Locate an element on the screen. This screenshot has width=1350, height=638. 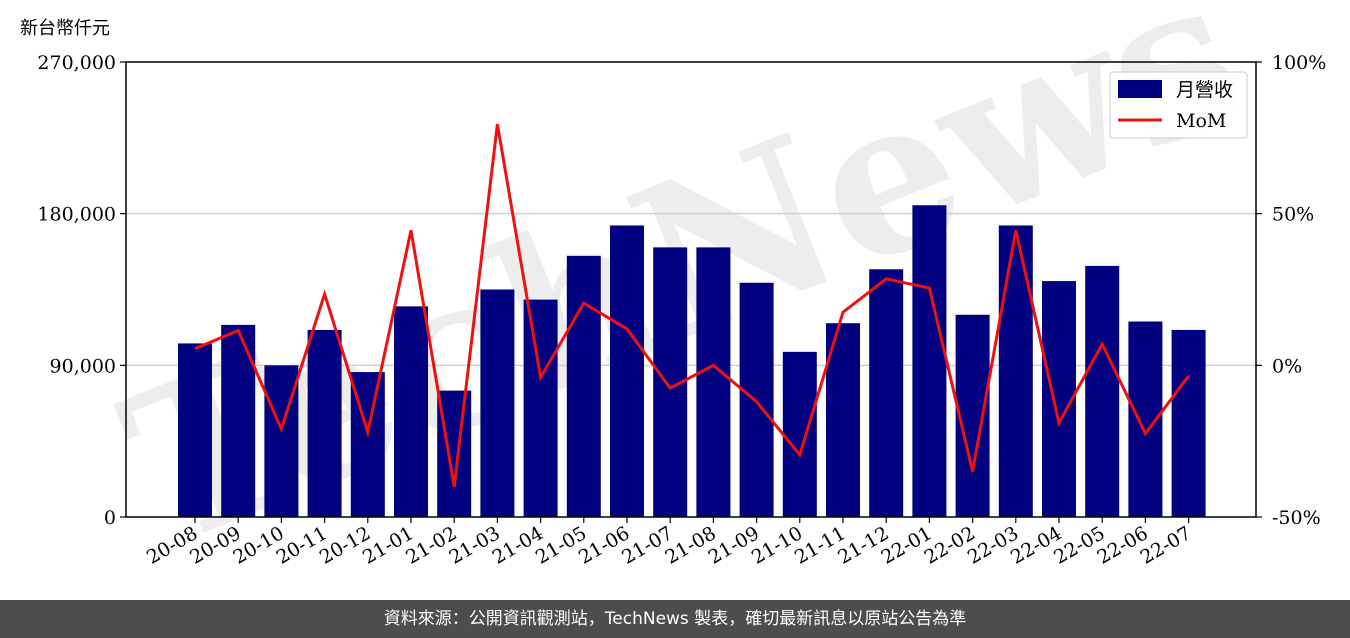
right-tick-label: 50% is located at coordinates (1293, 215).